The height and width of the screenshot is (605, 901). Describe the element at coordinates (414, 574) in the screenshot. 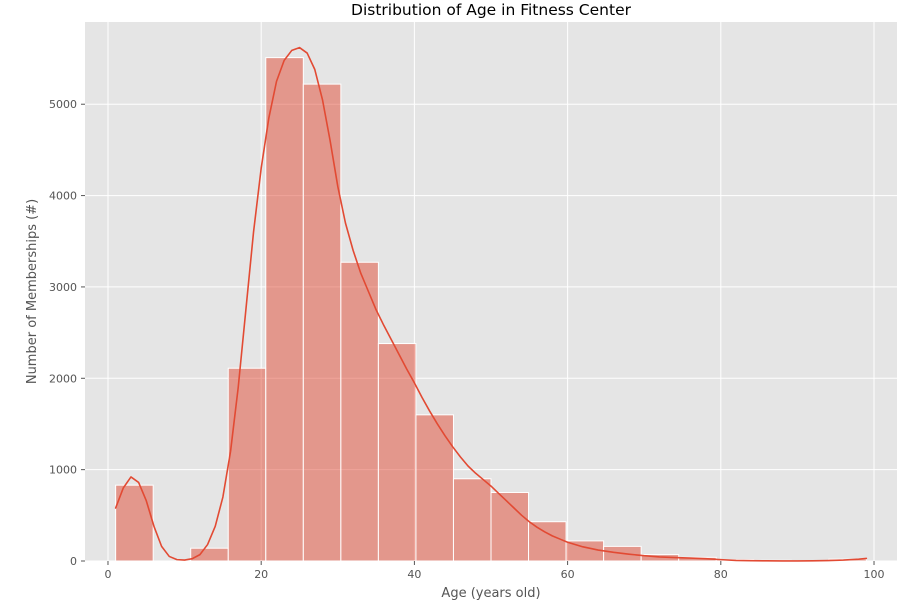

I see `x-tick-label: 40` at that location.